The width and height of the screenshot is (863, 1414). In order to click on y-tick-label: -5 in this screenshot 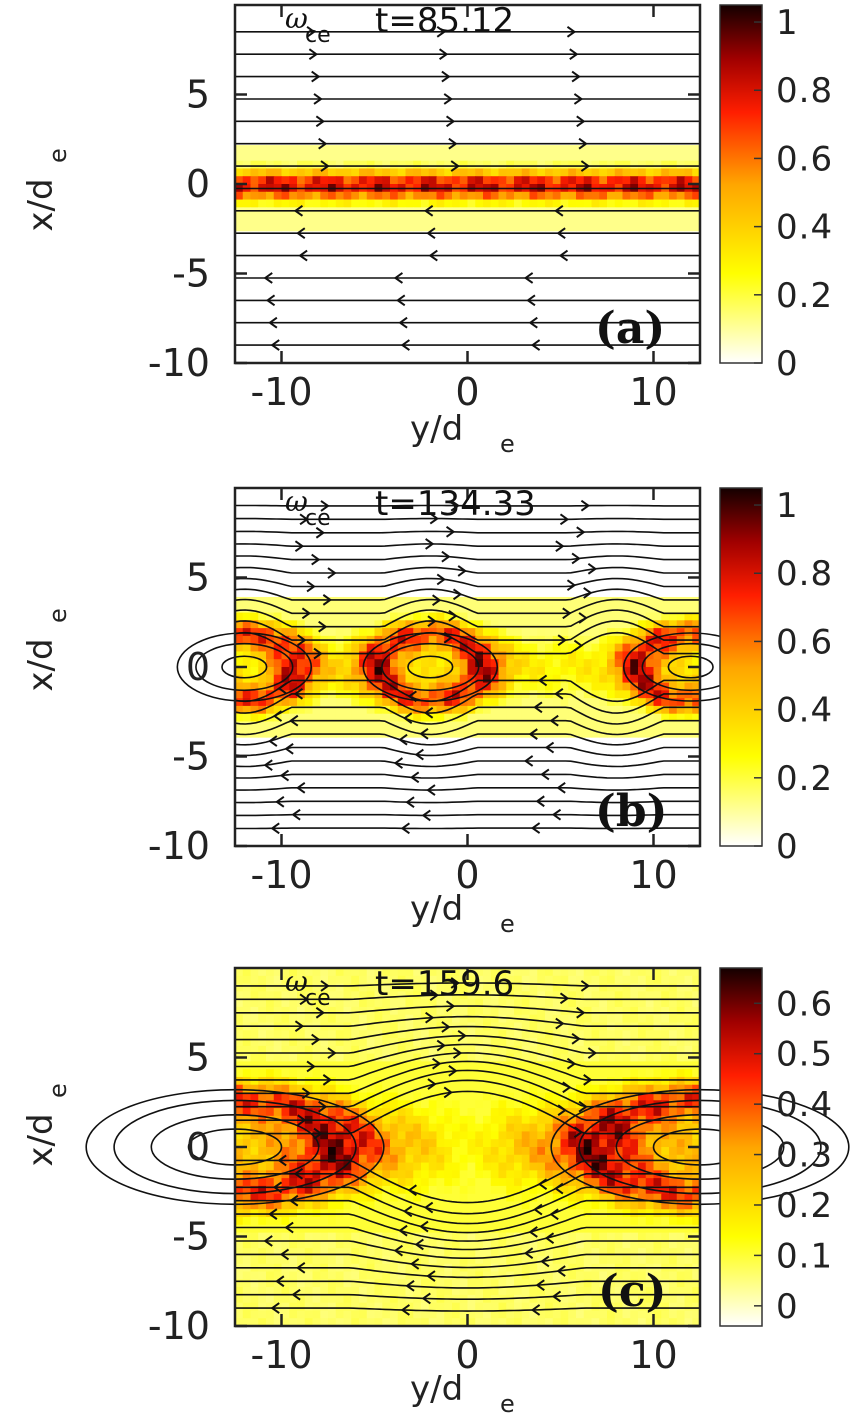, I will do `click(191, 274)`.